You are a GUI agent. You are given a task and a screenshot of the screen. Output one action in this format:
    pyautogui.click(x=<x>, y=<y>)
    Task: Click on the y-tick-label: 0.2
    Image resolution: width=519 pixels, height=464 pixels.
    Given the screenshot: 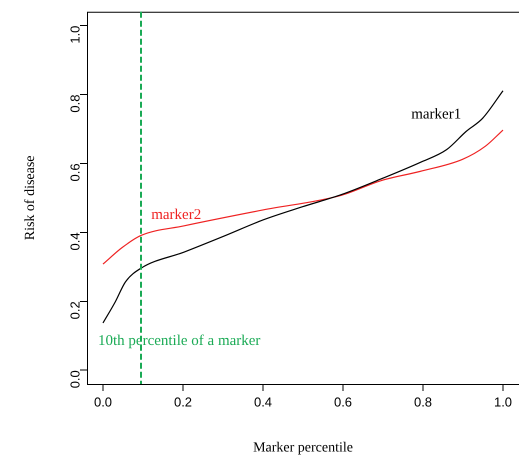 What is the action you would take?
    pyautogui.click(x=75, y=310)
    